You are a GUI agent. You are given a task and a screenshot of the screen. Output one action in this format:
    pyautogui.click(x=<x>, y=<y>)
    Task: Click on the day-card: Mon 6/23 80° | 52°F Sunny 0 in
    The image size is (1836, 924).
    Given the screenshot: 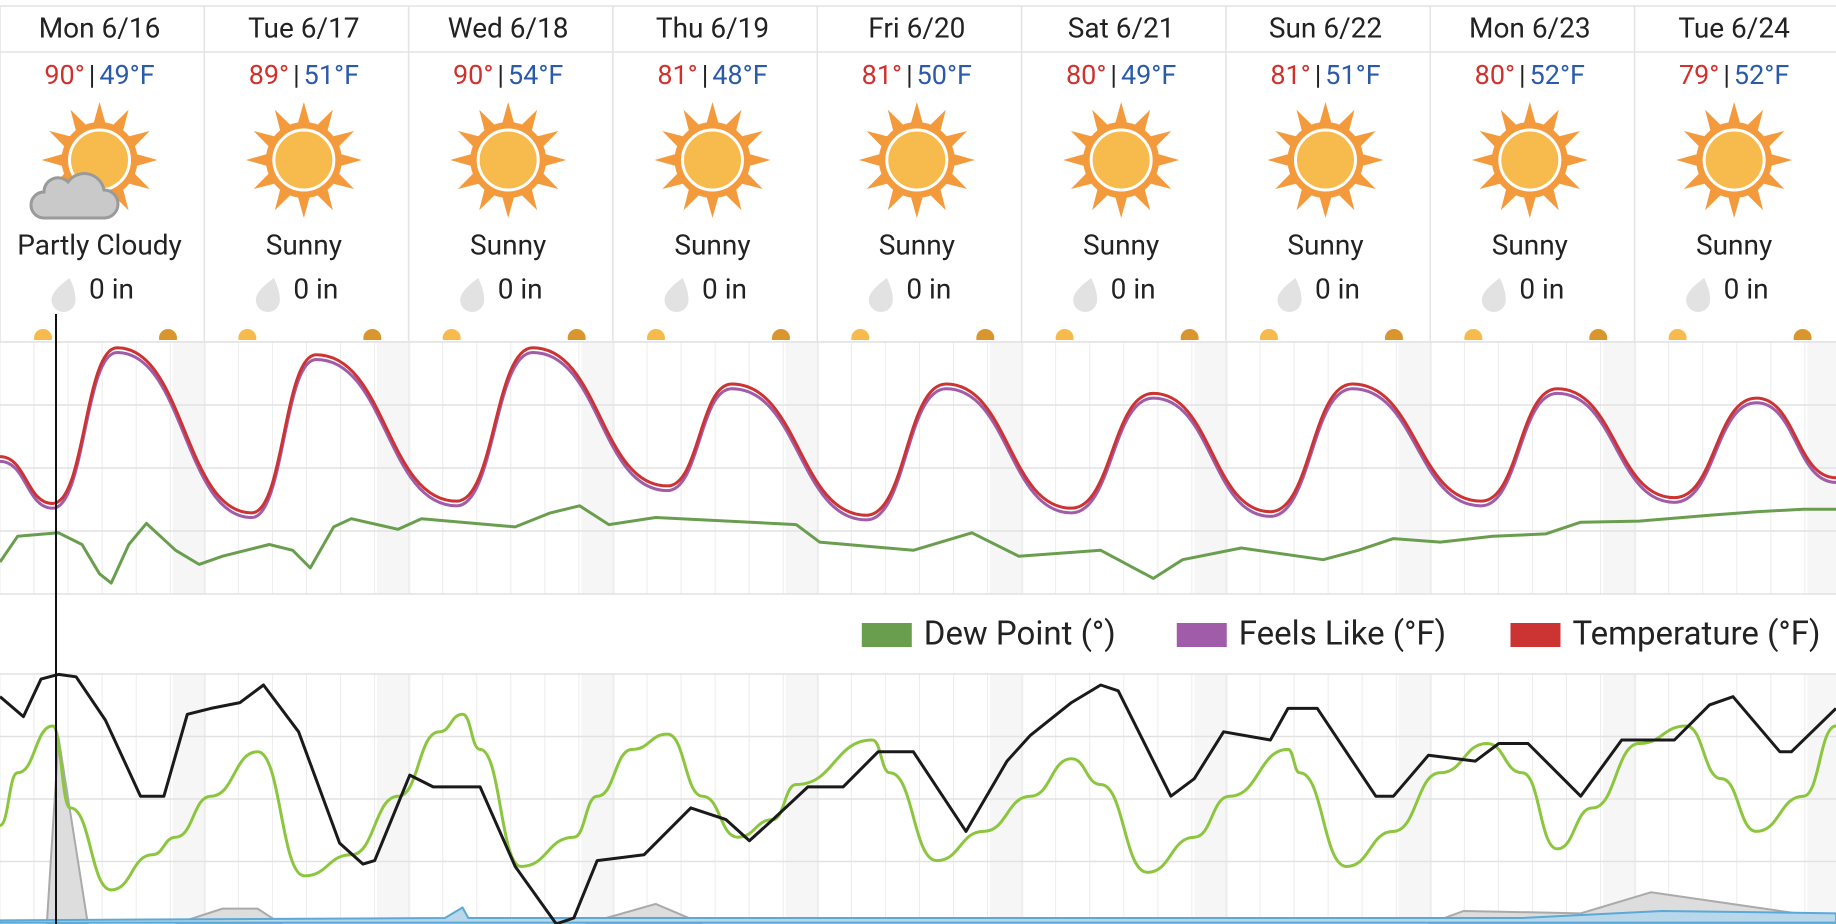 What is the action you would take?
    pyautogui.click(x=1532, y=176)
    